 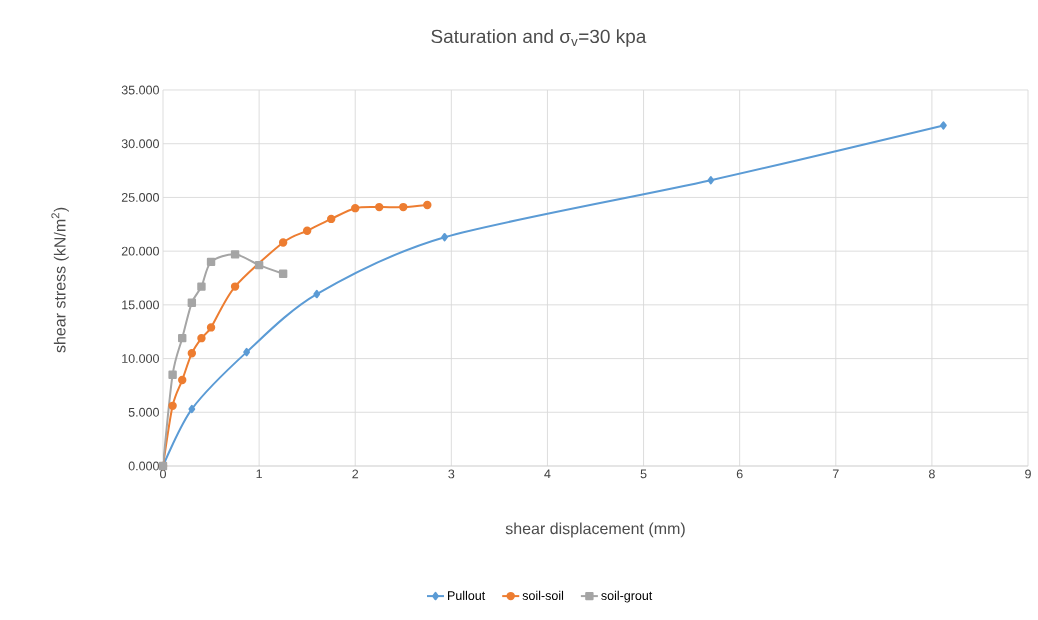 I want to click on x-tick-label: 4, so click(x=547, y=474).